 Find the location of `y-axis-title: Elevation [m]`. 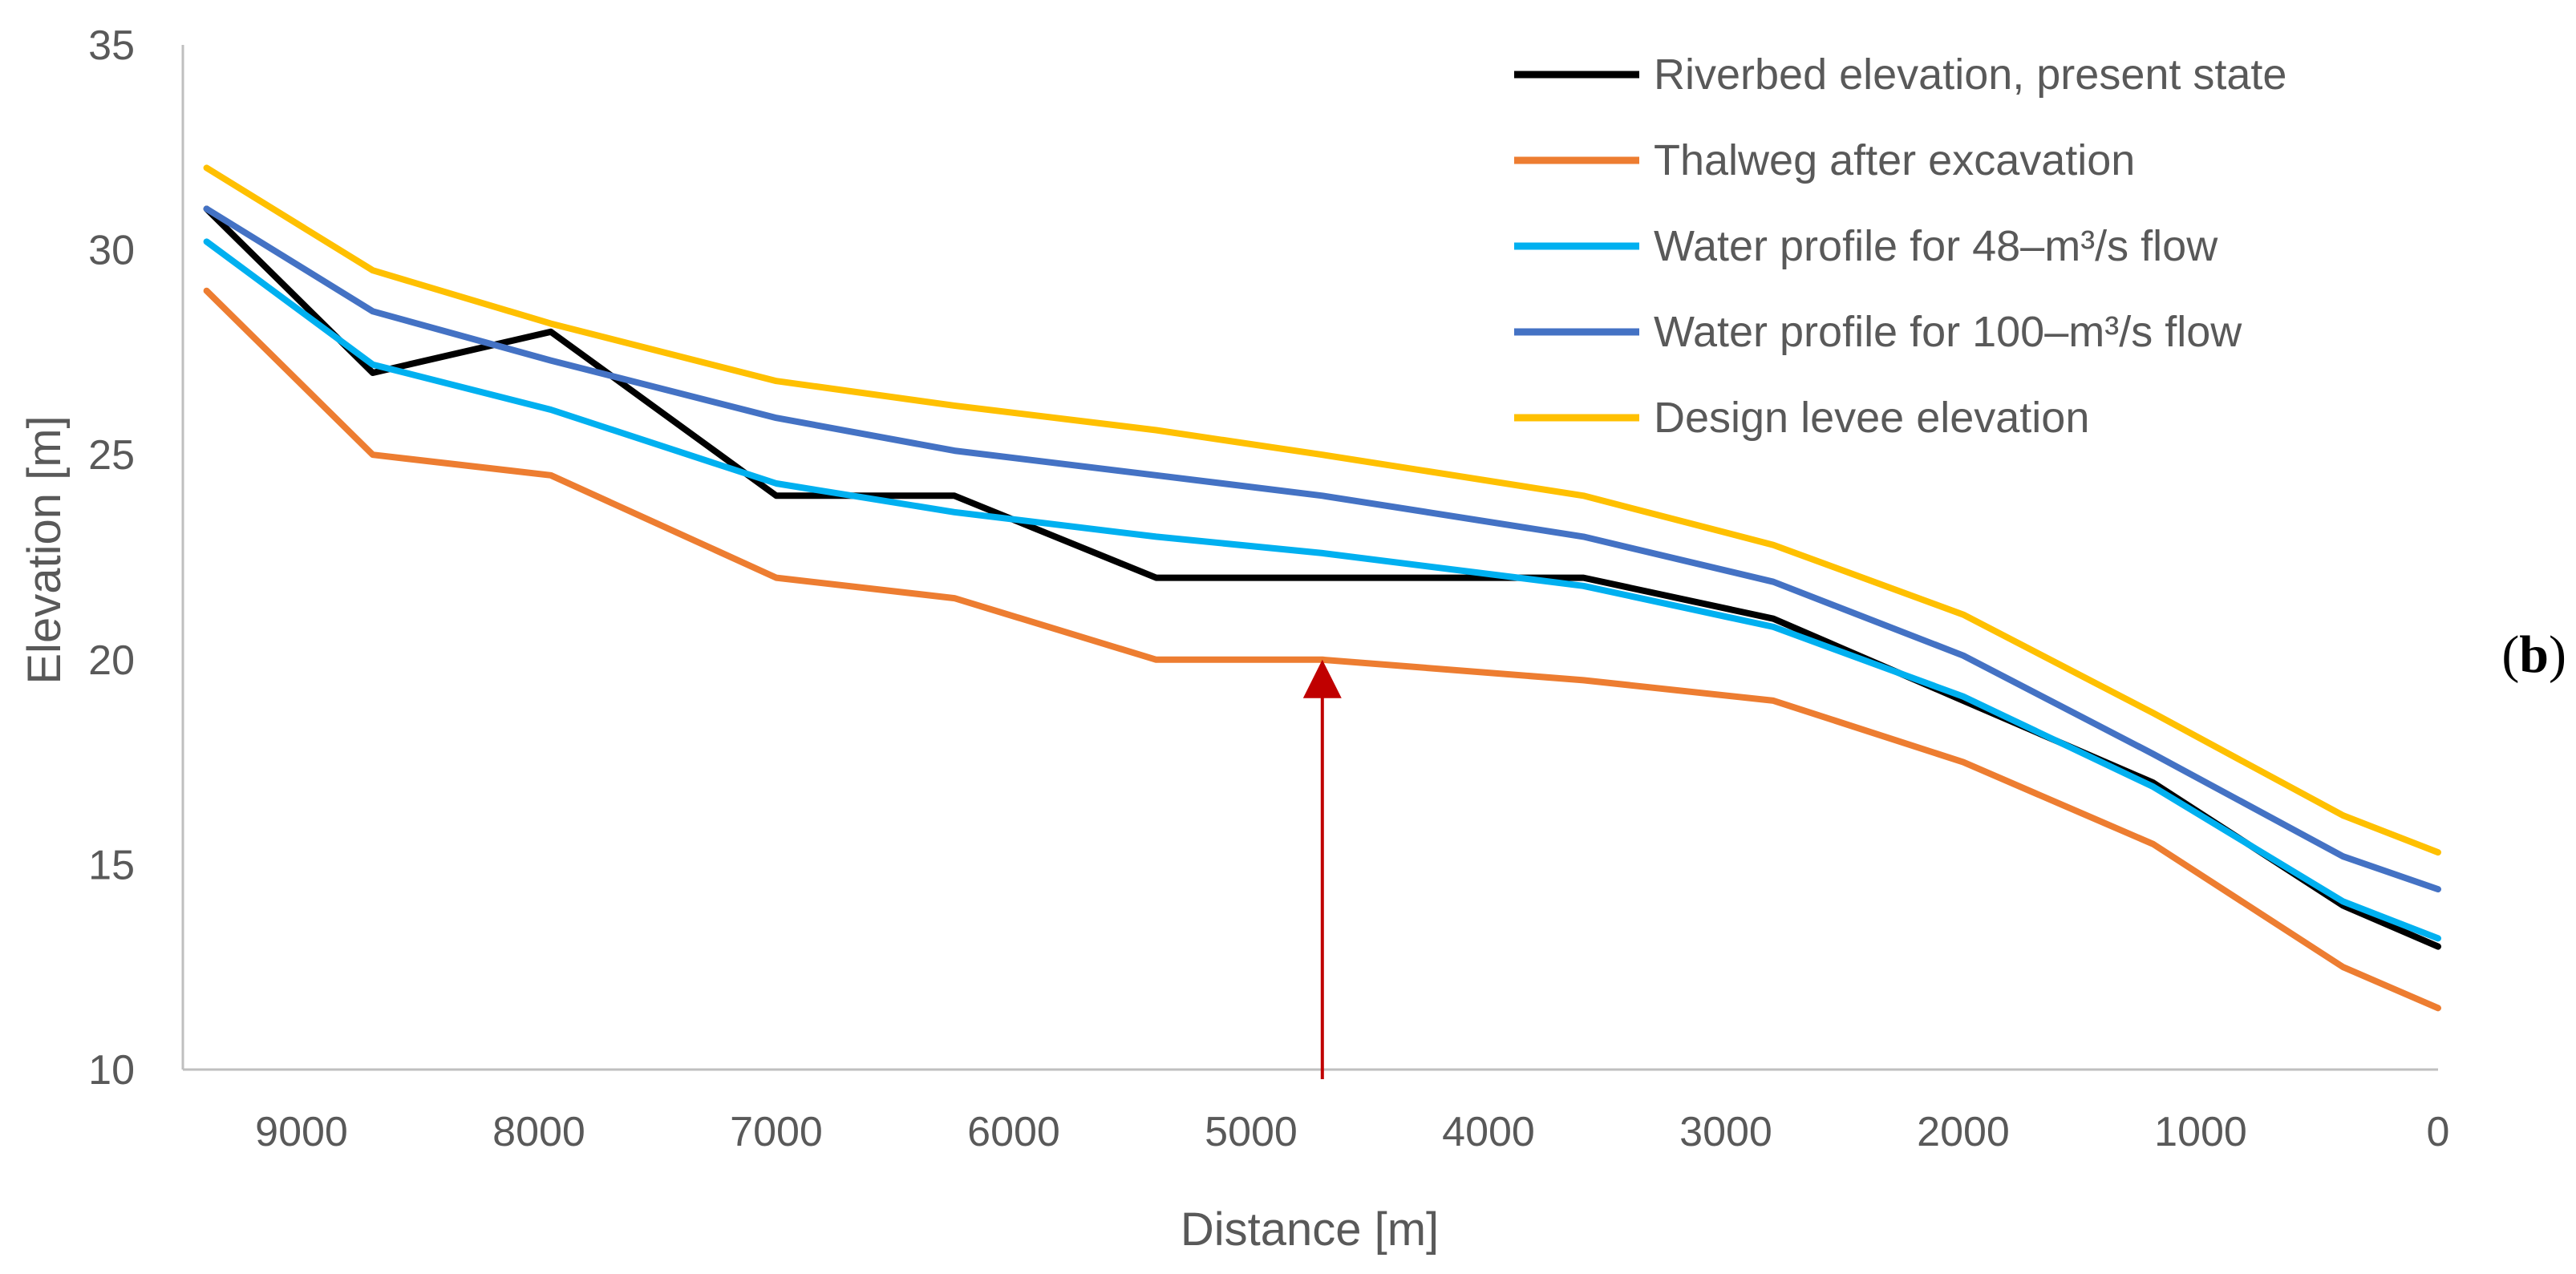

y-axis-title: Elevation [m] is located at coordinates (44, 549).